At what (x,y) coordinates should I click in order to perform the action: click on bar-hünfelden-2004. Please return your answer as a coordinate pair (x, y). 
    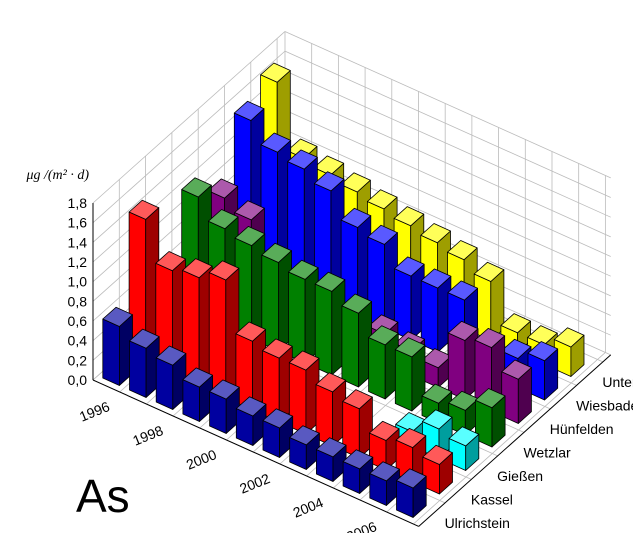
    Looking at the image, I should click on (436, 368).